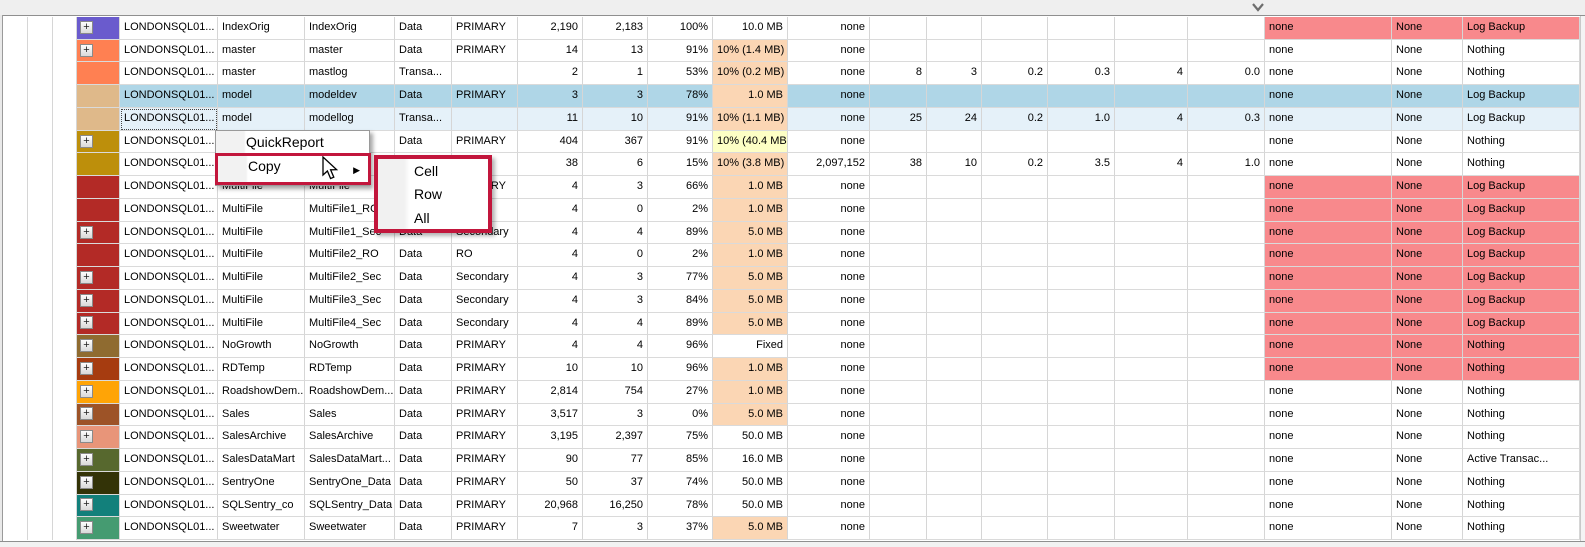 This screenshot has height=547, width=1585. What do you see at coordinates (261, 51) in the screenshot?
I see `cell-db: master` at bounding box center [261, 51].